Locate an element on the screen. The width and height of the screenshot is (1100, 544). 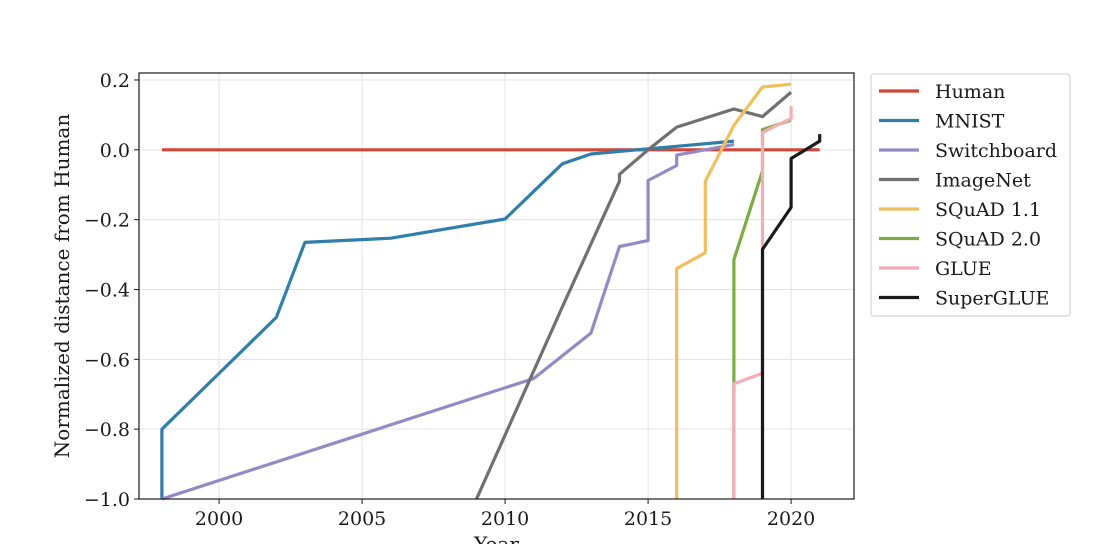
y-axis-label: Normalized distance from Human is located at coordinates (62, 286).